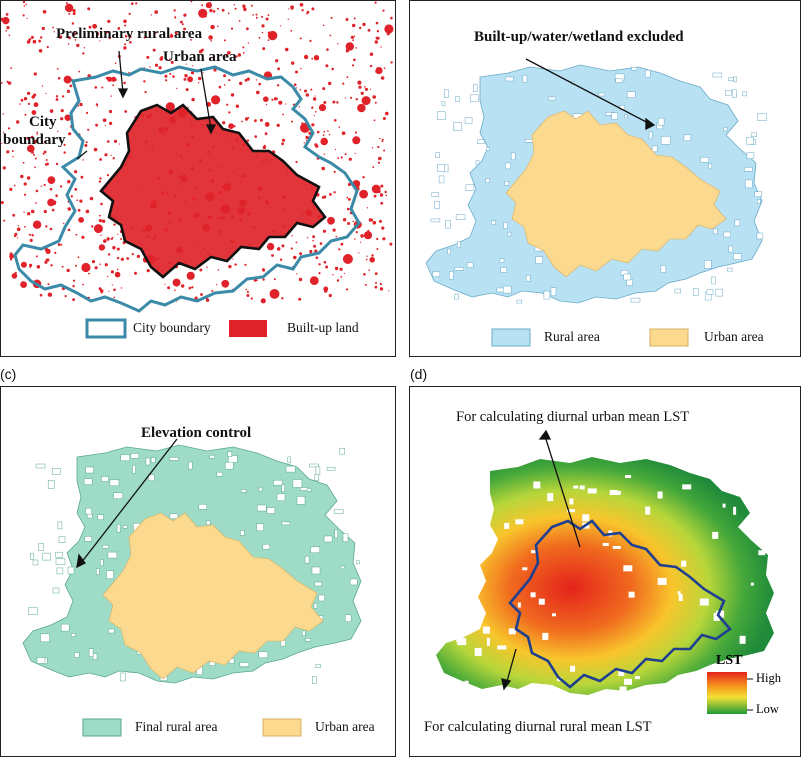 This screenshot has height=760, width=801. I want to click on lst-surface, so click(605, 576).